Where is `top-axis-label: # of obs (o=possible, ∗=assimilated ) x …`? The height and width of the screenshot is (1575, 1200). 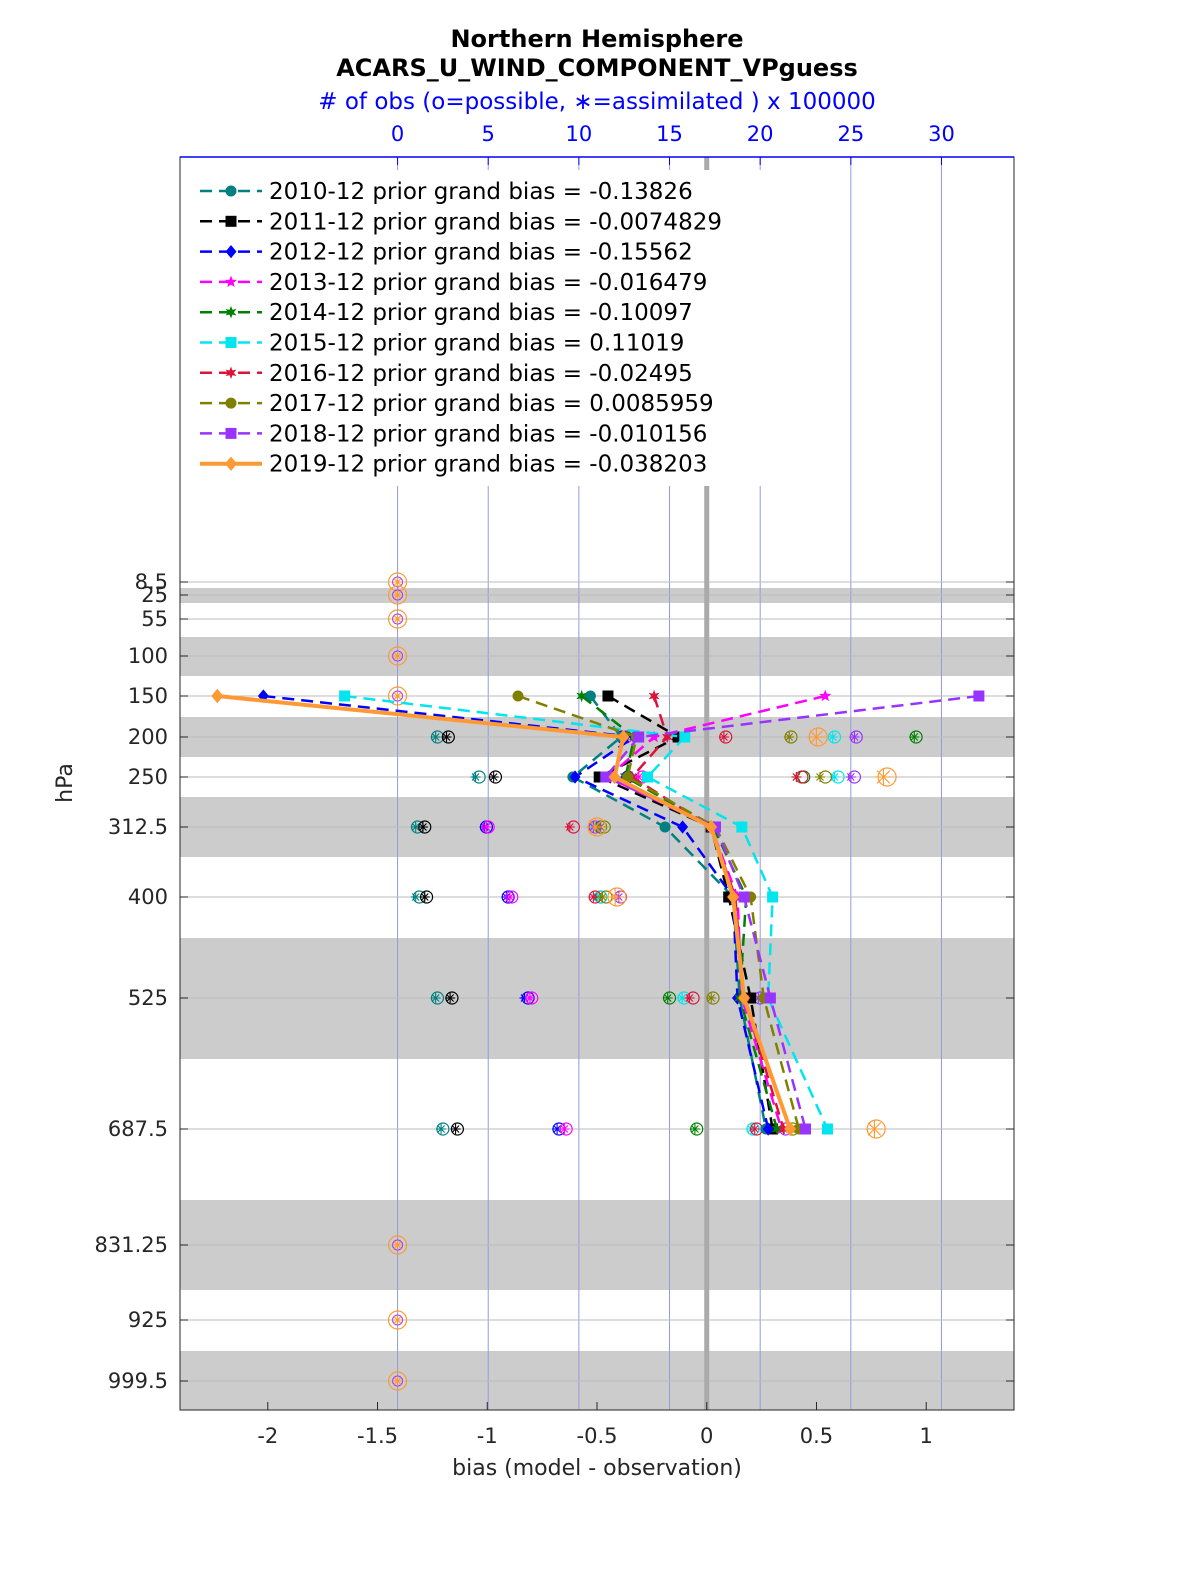
top-axis-label: # of obs (o=possible, ∗=assimilated ) x … is located at coordinates (597, 102).